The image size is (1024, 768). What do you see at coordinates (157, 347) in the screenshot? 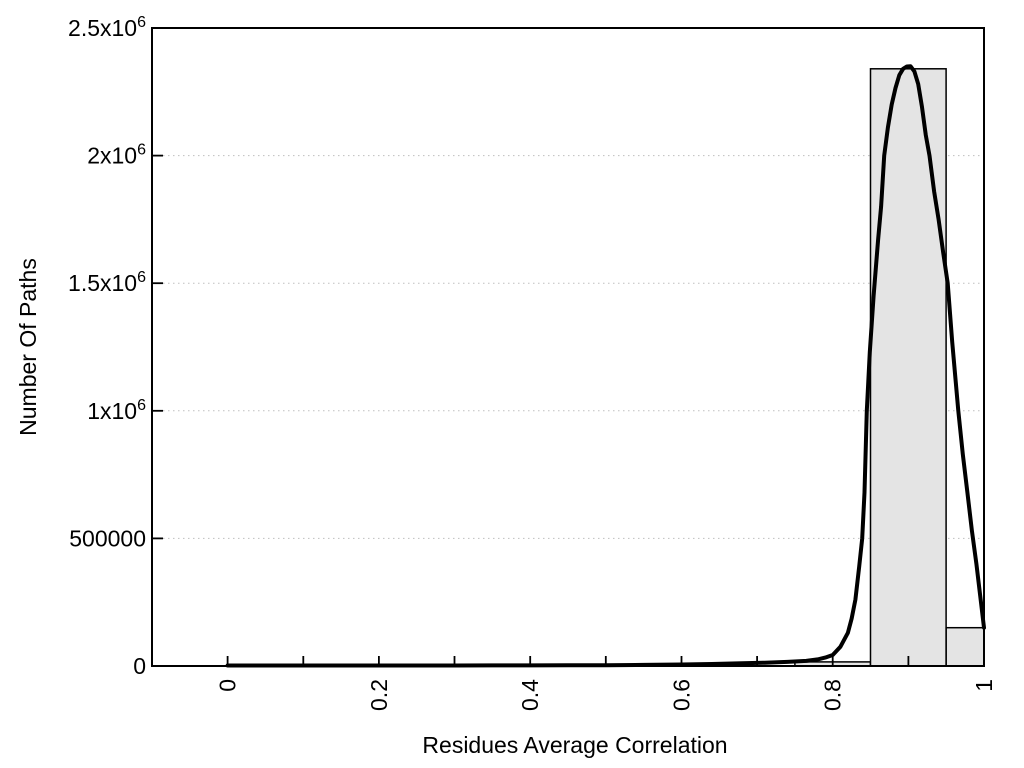
I see `y-axis-ticks` at bounding box center [157, 347].